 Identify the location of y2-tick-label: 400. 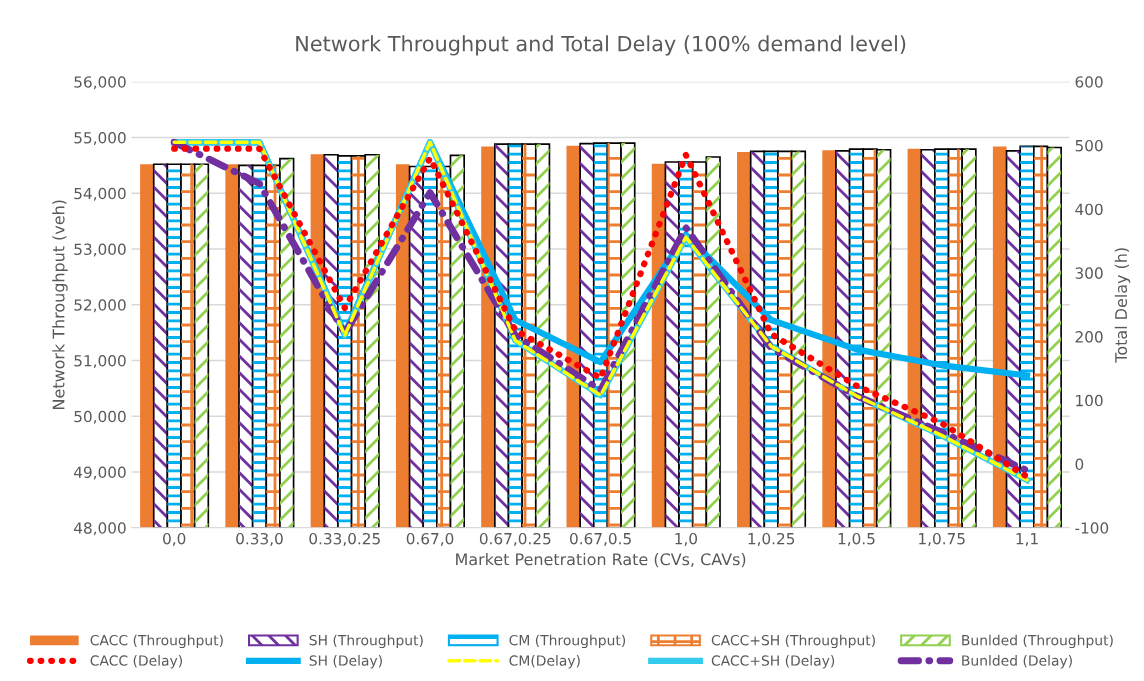
(1089, 209).